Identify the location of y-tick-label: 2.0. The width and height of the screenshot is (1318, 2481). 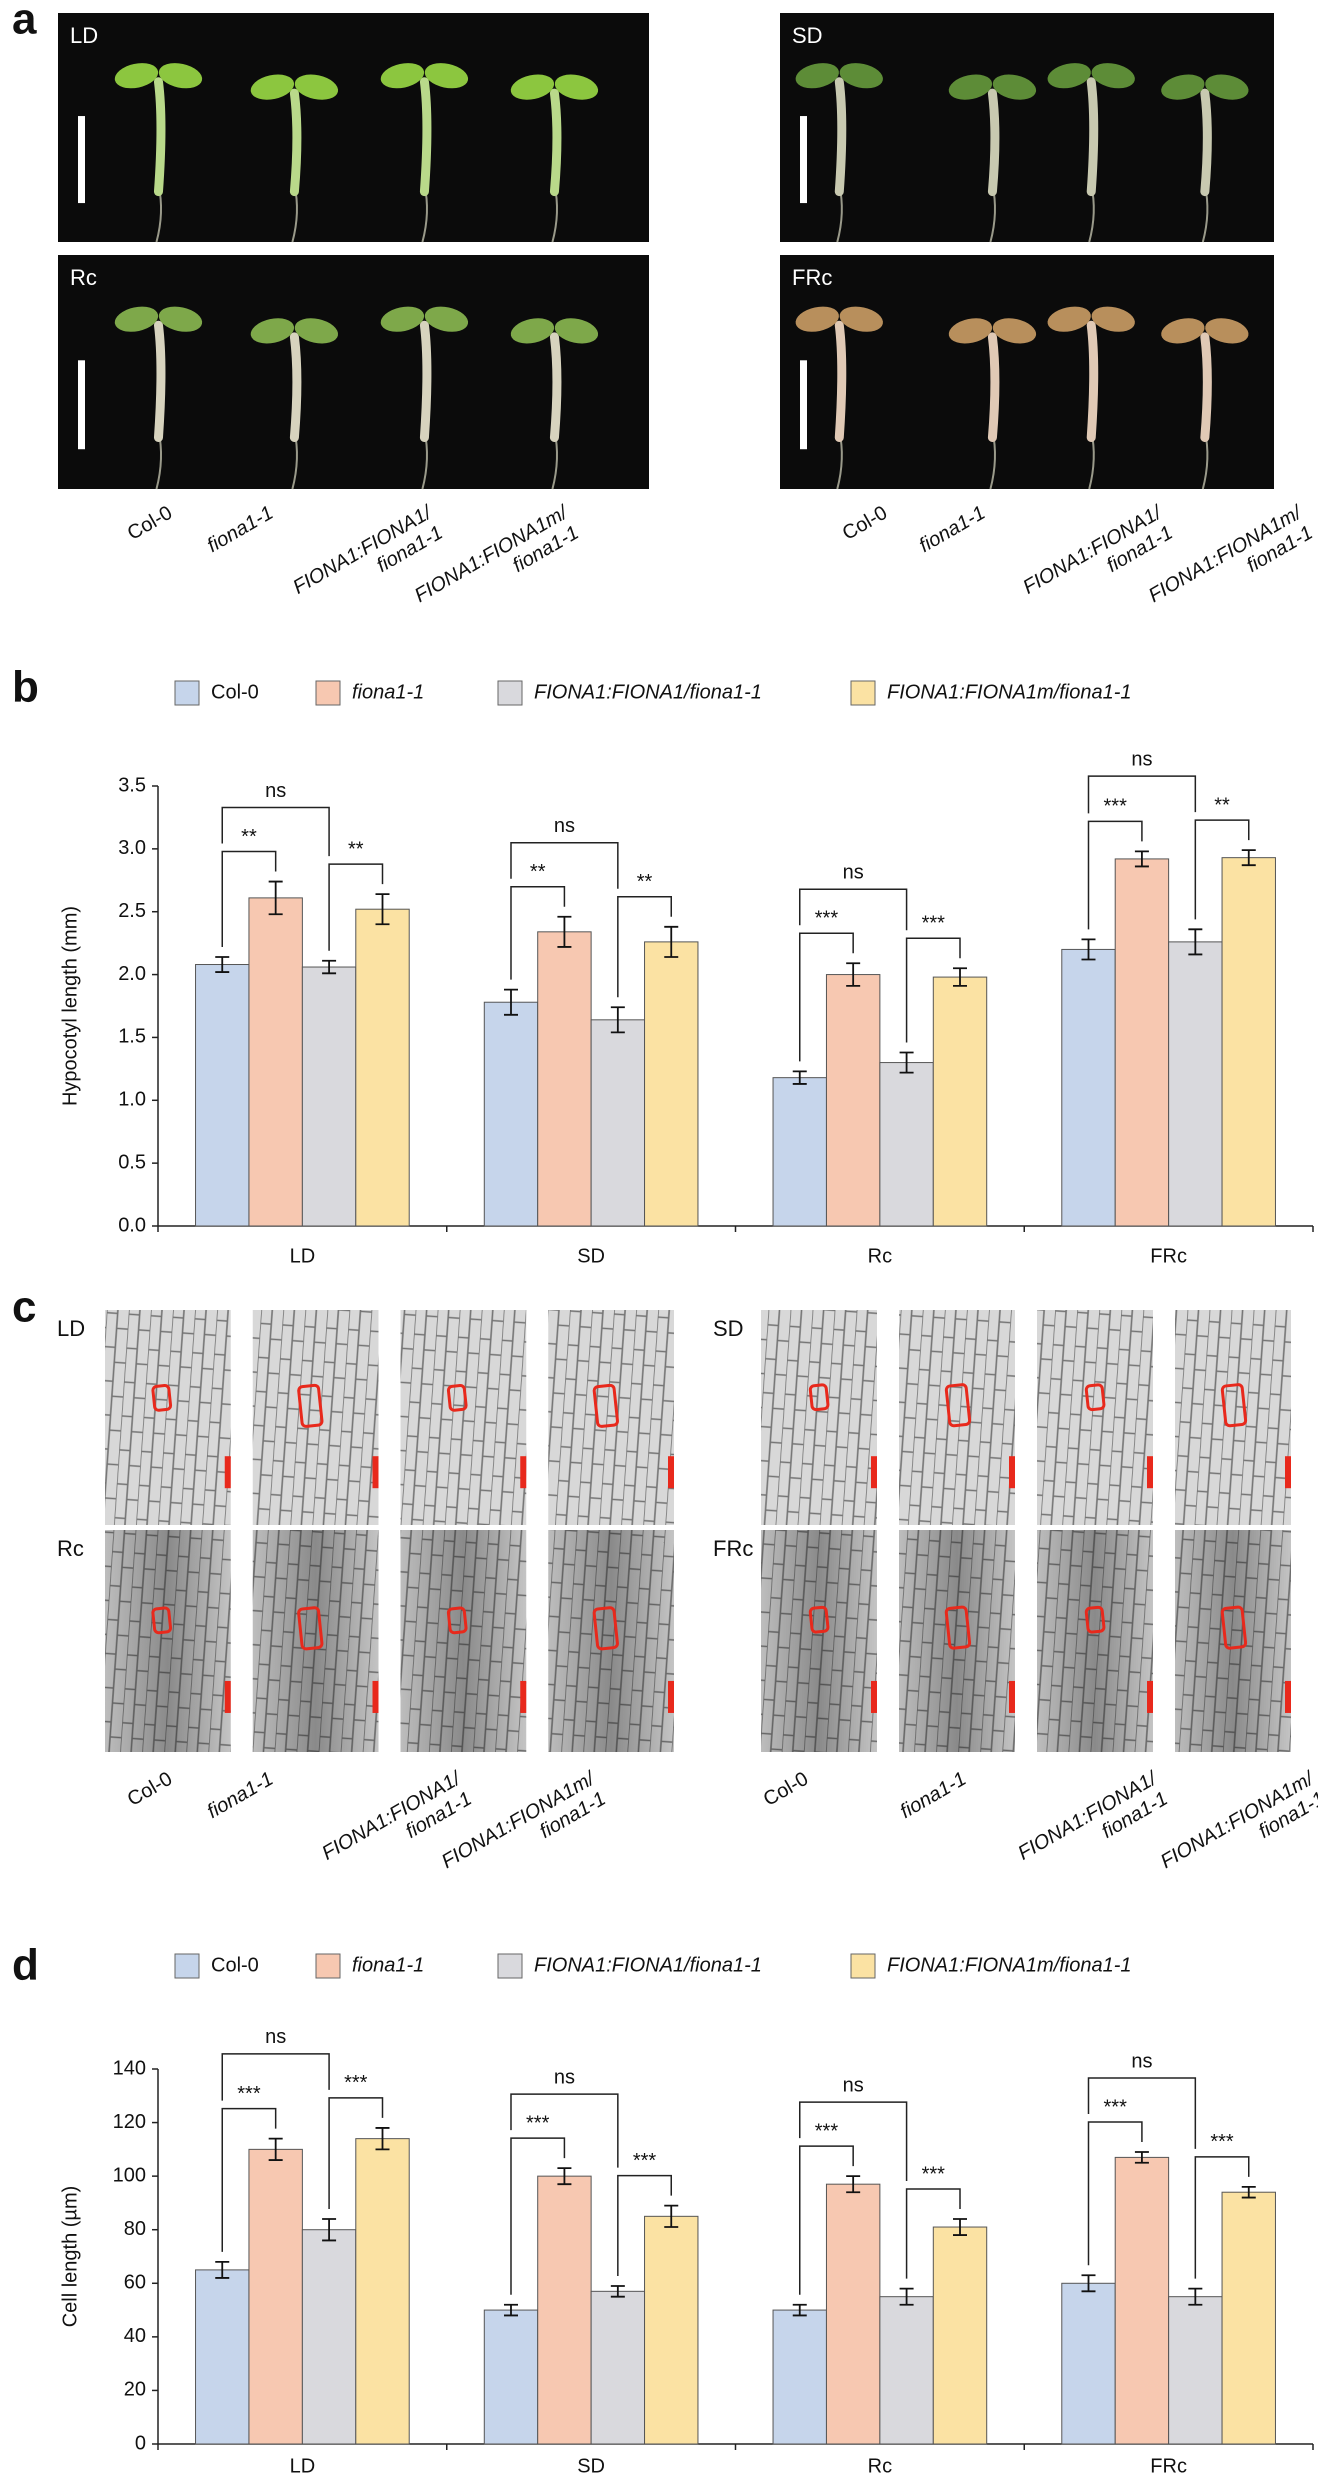
(132, 974).